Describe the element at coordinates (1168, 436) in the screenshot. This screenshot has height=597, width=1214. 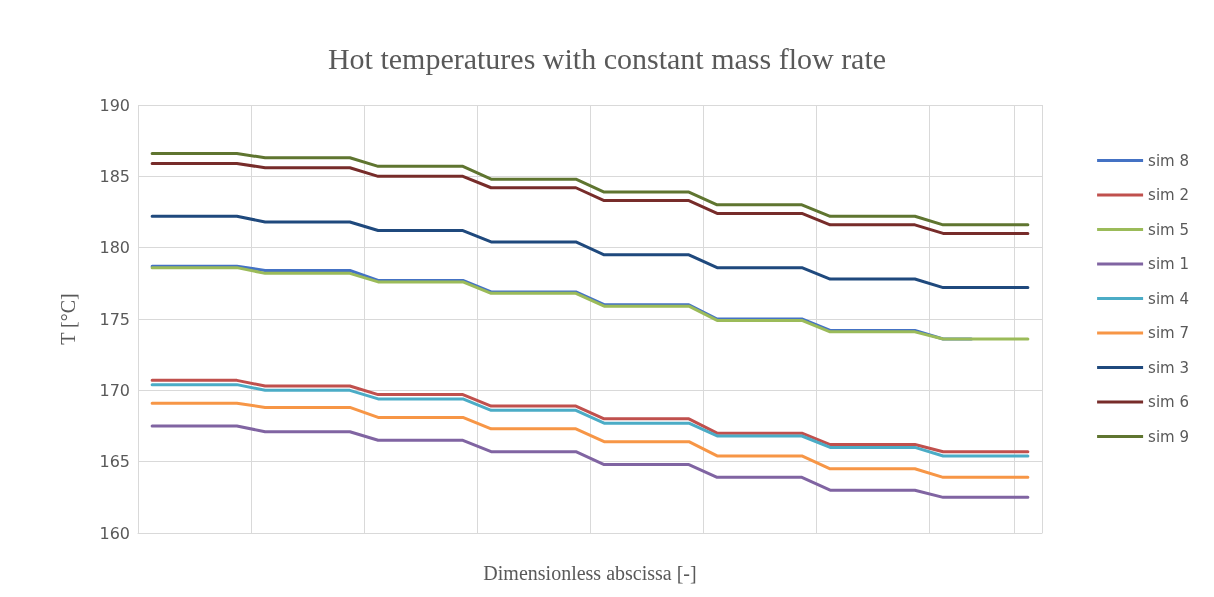
I see `legend-label: sim 9` at that location.